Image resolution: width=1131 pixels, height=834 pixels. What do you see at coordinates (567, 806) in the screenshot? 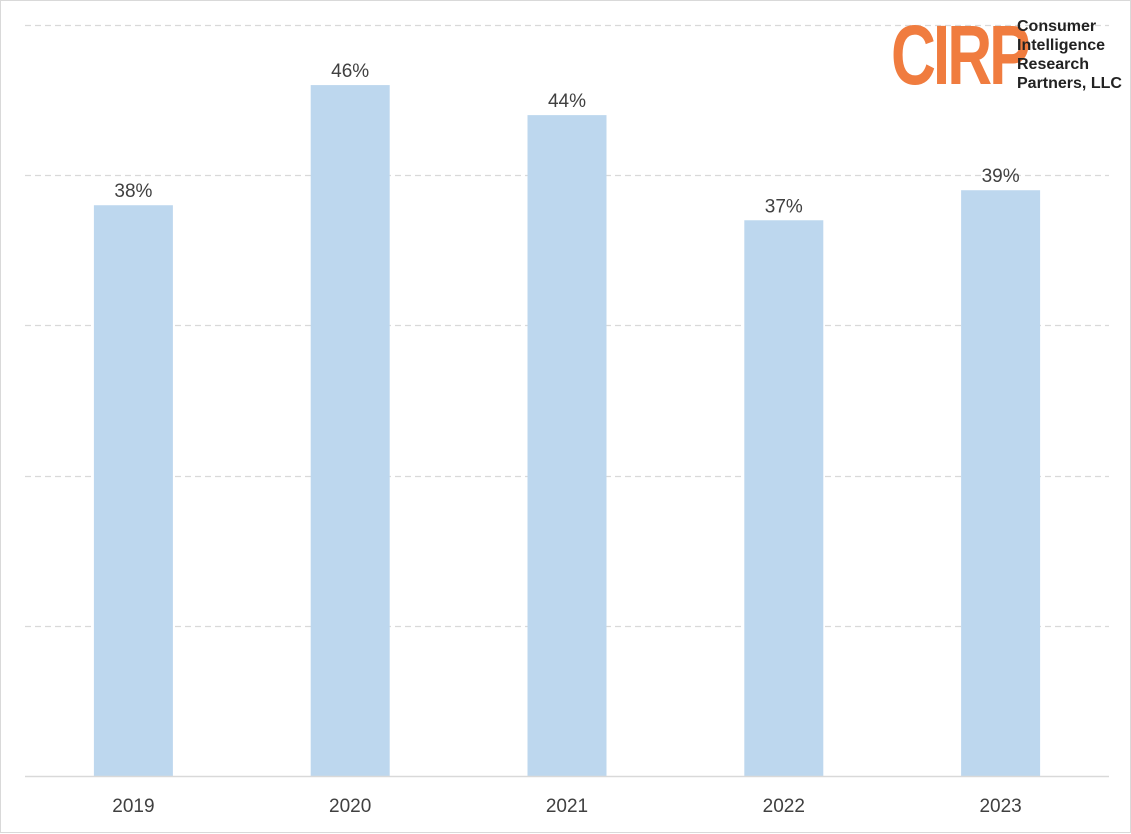
I see `x-tick-label: 2021` at bounding box center [567, 806].